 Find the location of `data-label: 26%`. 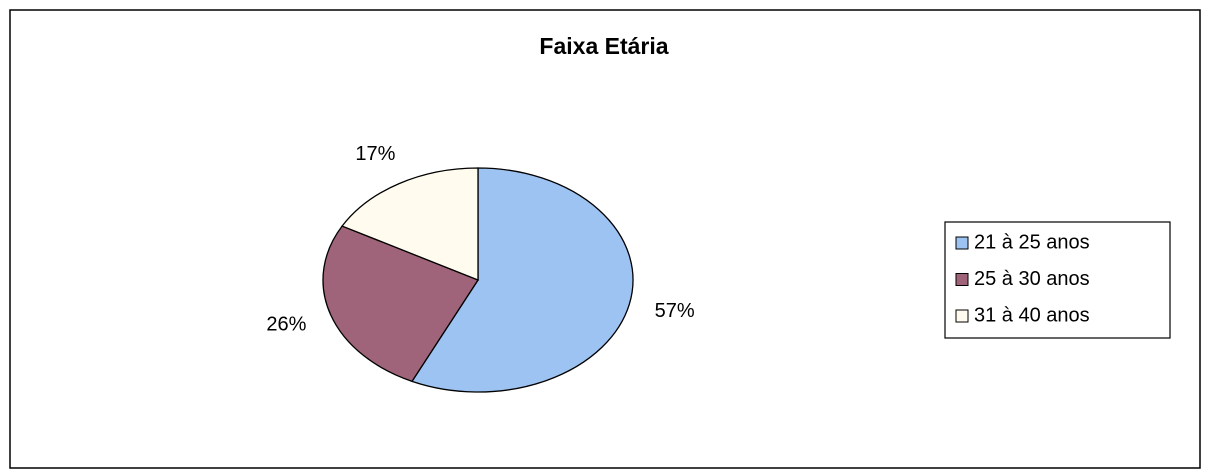

data-label: 26% is located at coordinates (286, 324).